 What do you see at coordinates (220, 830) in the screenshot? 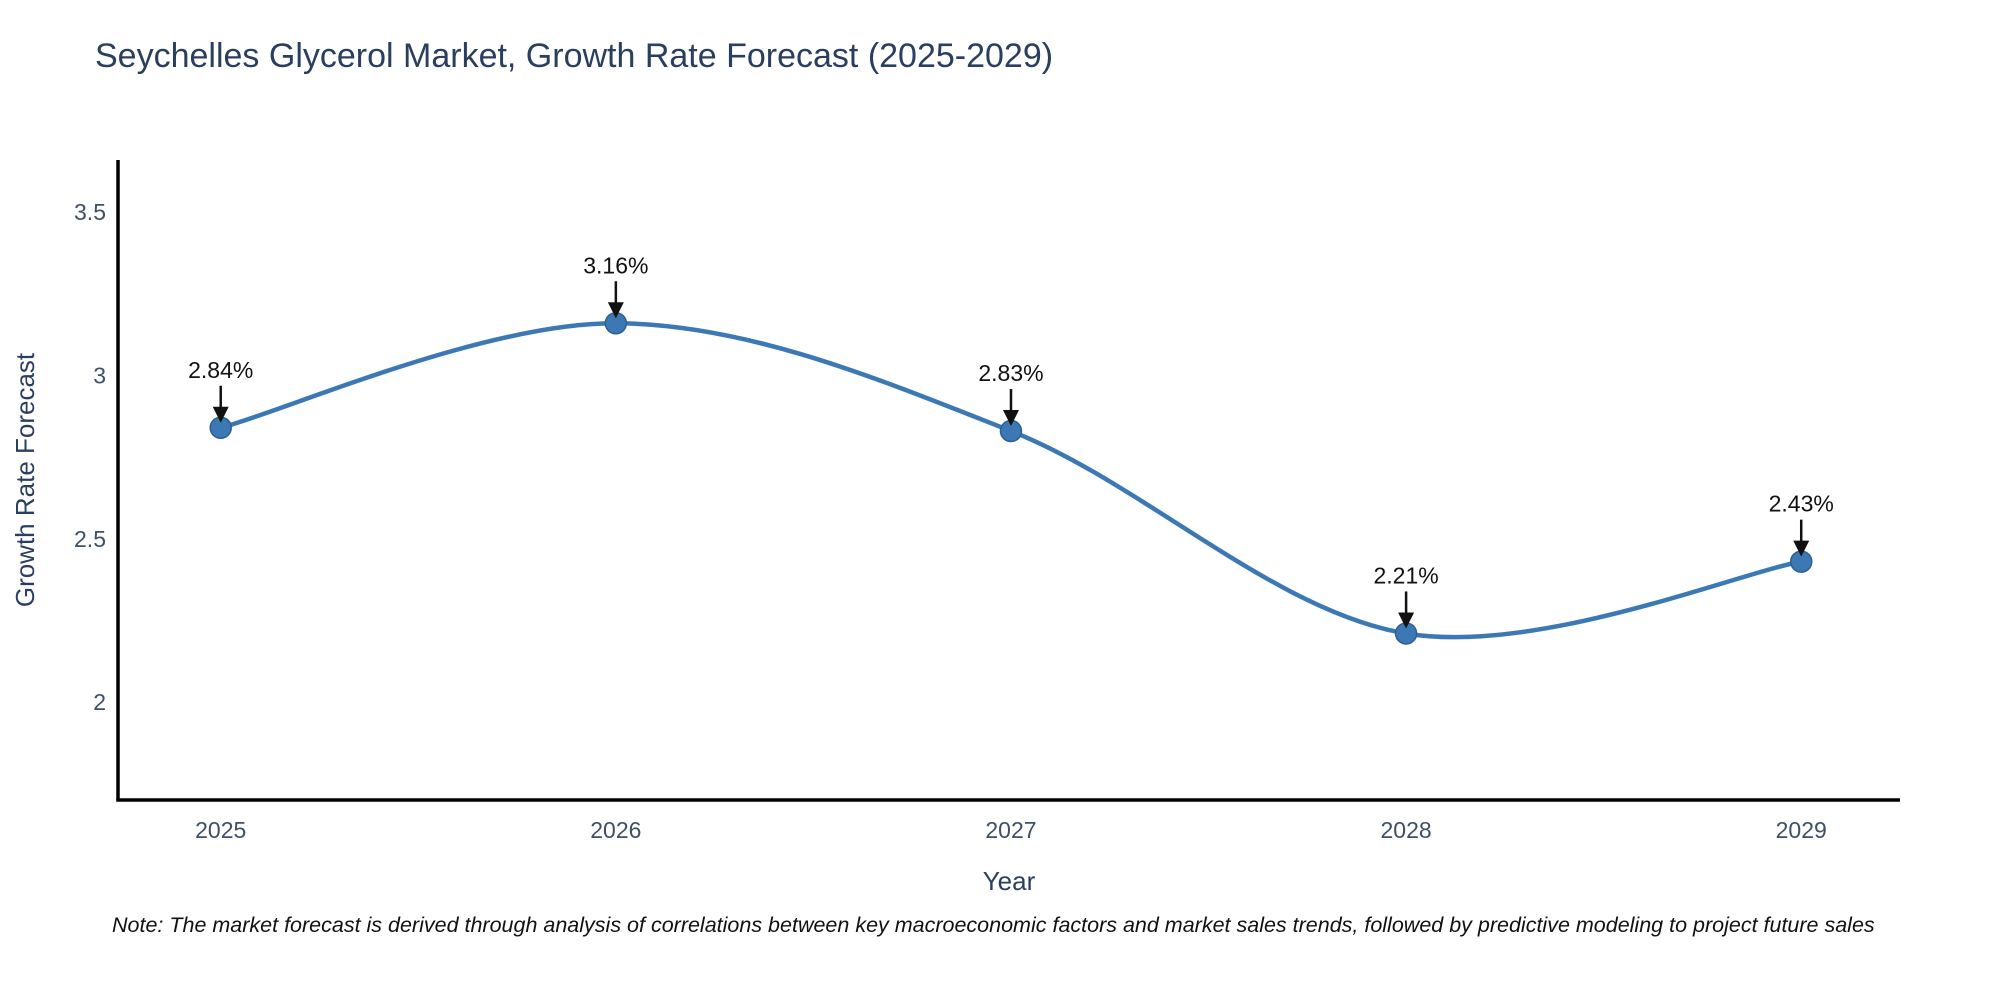
I see `x-tick-label: 2025` at bounding box center [220, 830].